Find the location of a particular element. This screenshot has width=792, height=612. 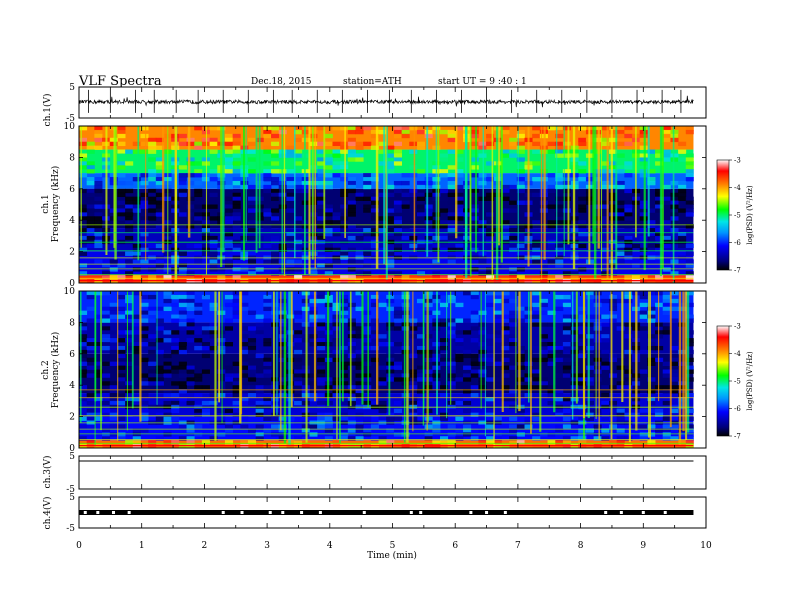

x-tick-label: 7 is located at coordinates (518, 546).